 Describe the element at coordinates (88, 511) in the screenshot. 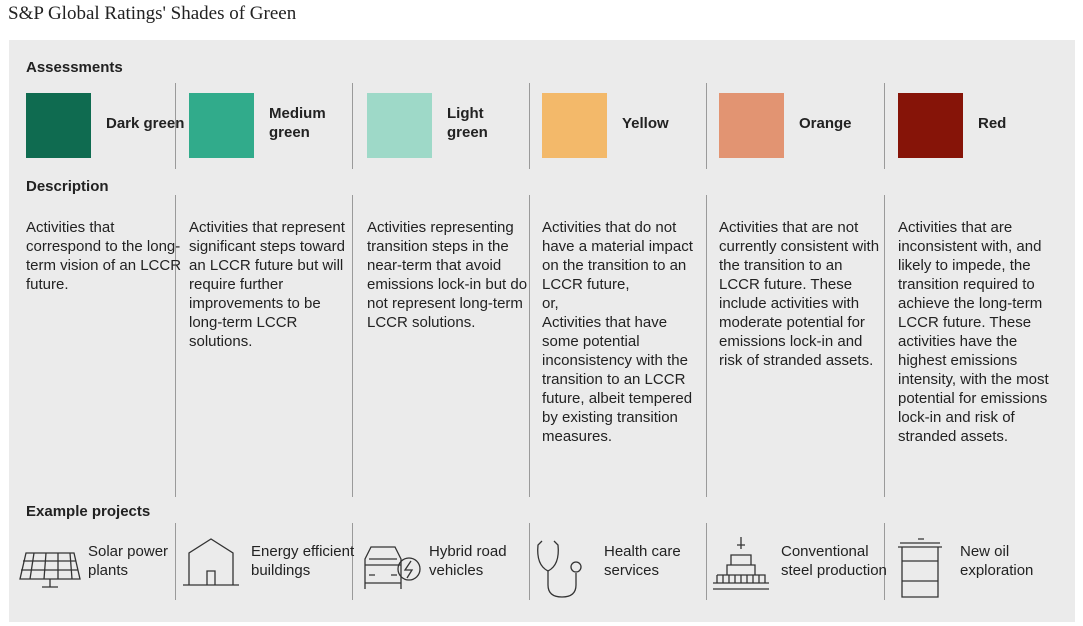

I see `section-label: Example projects` at that location.